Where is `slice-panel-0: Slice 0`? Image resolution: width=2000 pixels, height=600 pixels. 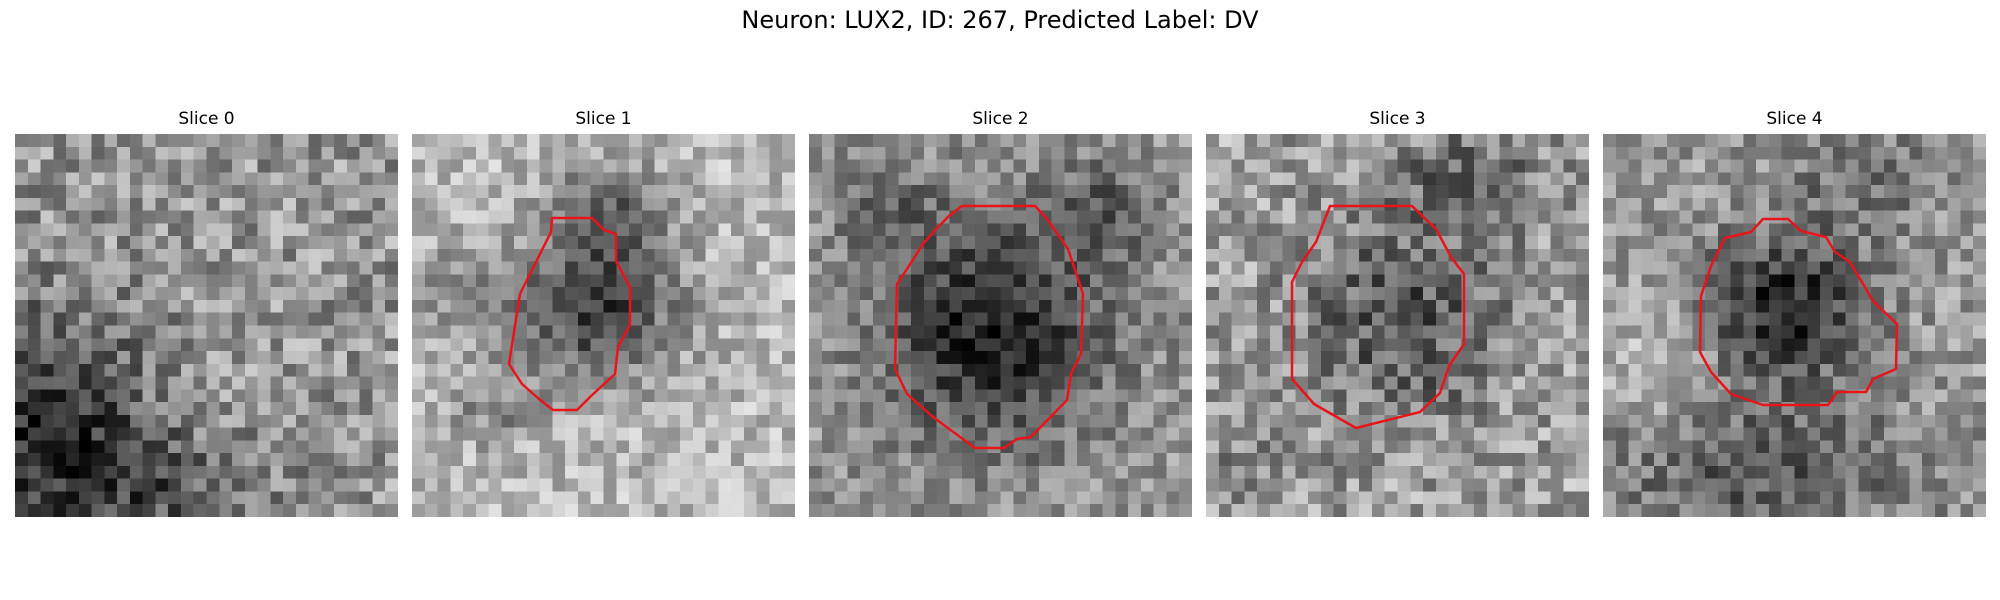
slice-panel-0: Slice 0 is located at coordinates (206, 312).